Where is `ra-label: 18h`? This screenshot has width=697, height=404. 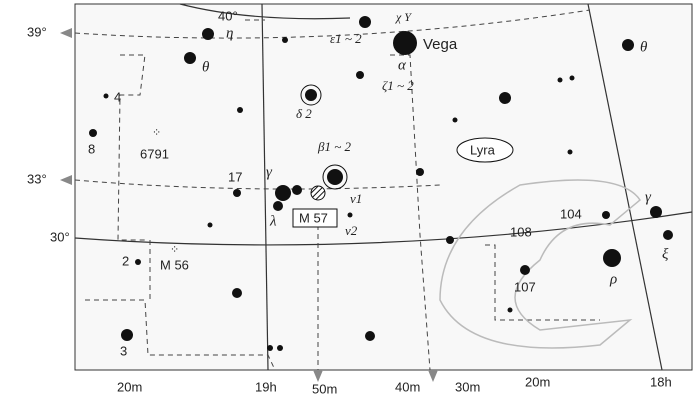
ra-label: 18h is located at coordinates (661, 381).